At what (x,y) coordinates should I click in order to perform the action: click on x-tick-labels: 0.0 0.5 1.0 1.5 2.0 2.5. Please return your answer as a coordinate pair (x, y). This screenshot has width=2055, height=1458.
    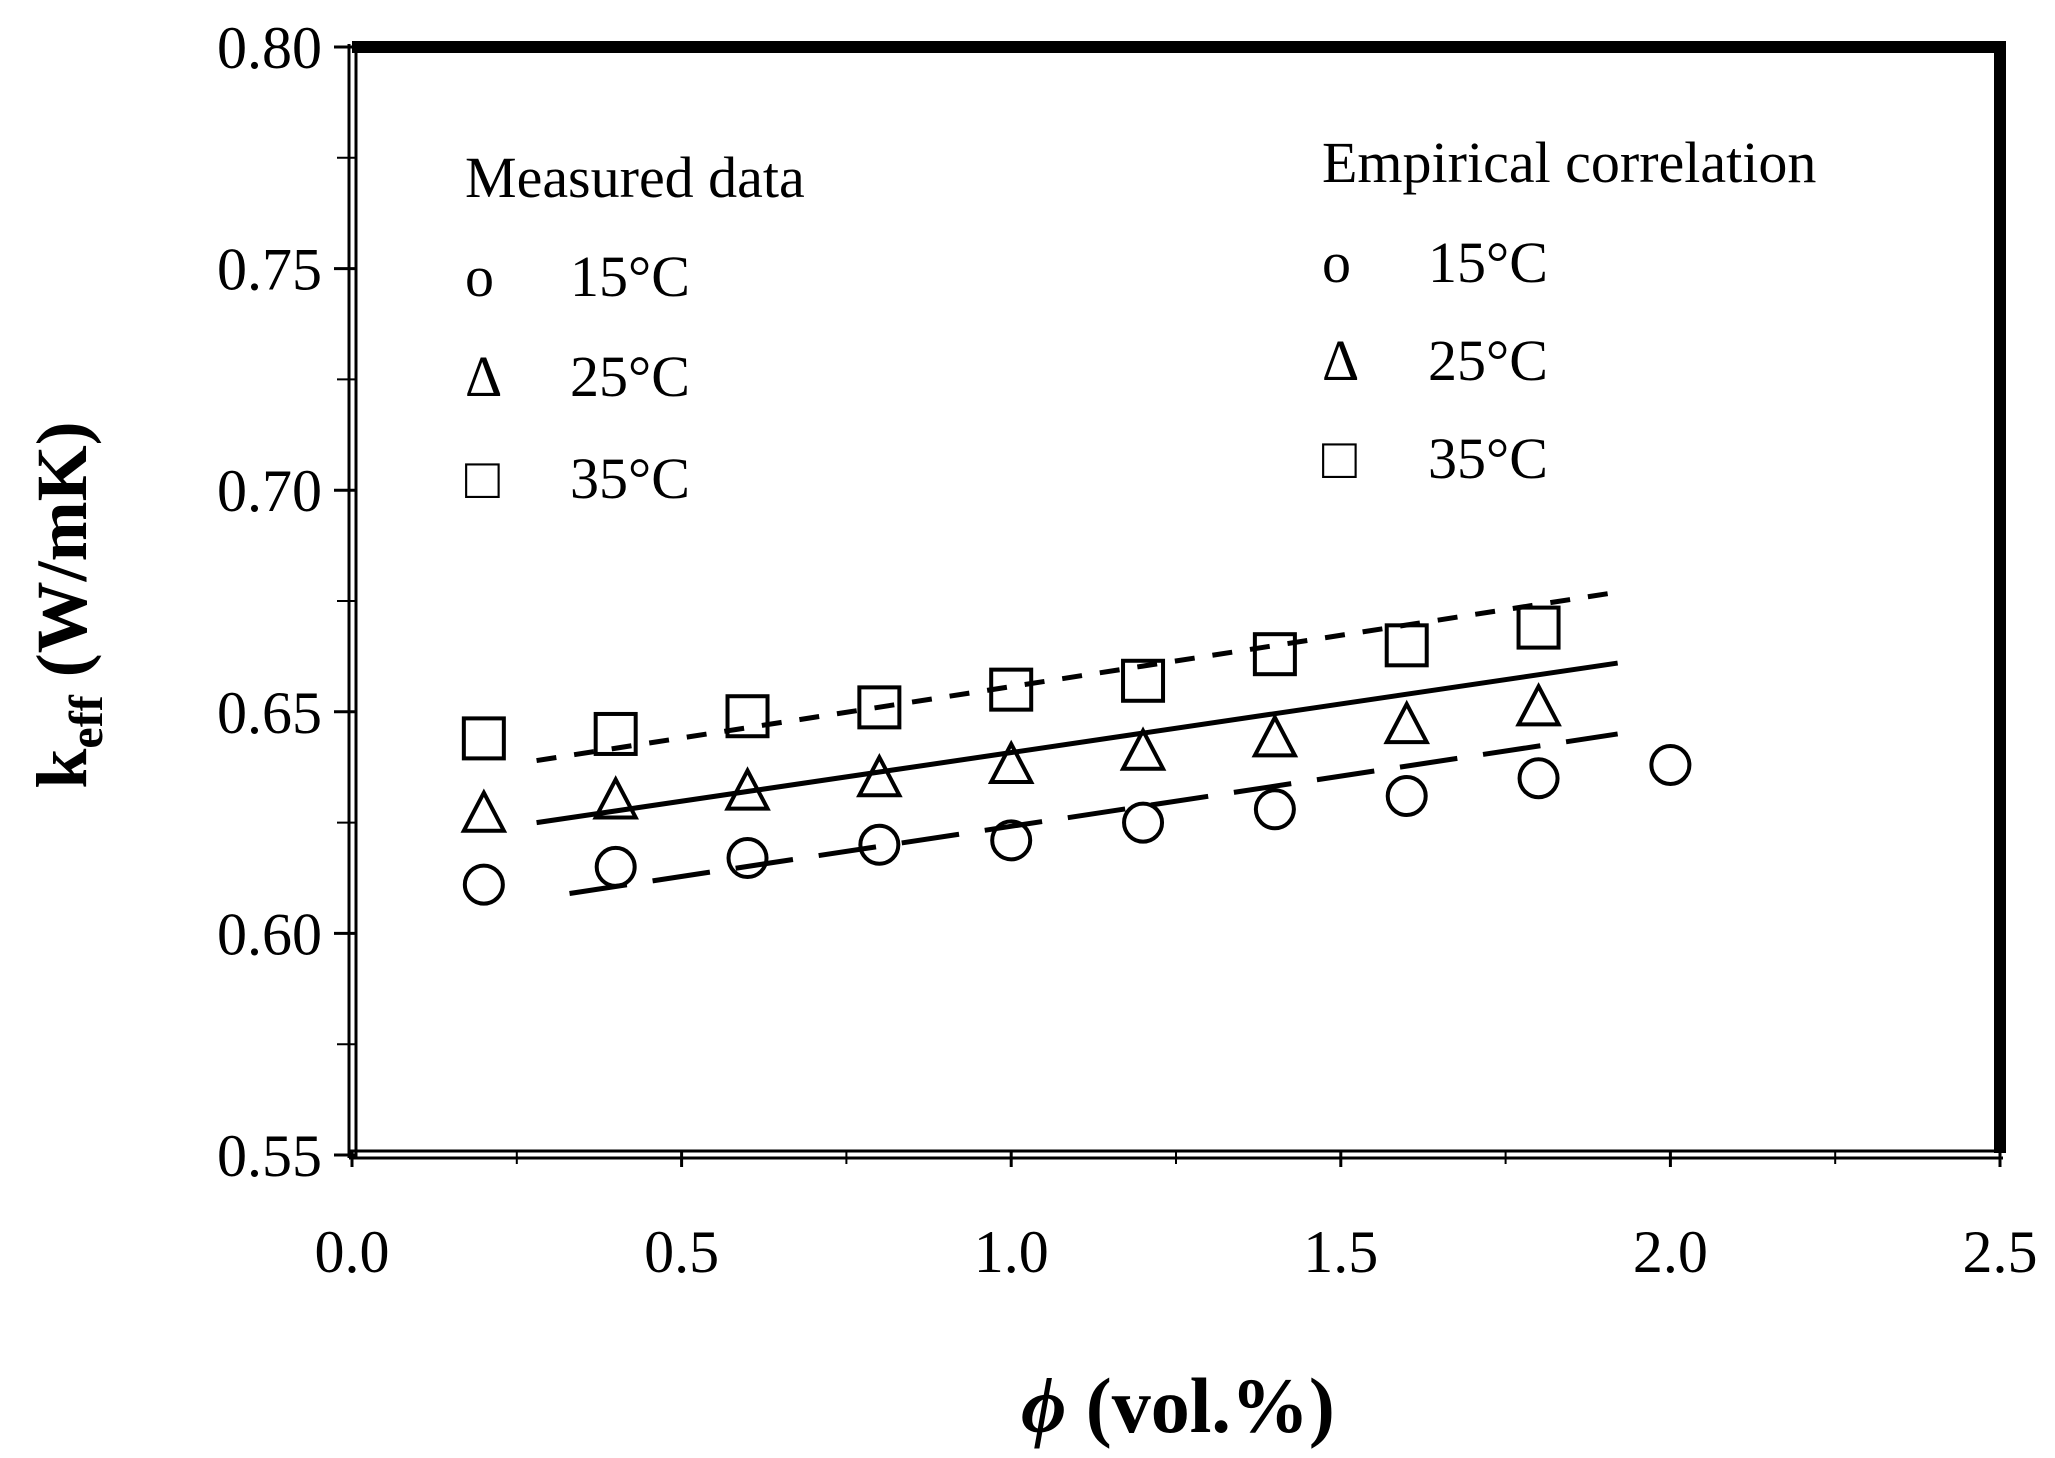
    Looking at the image, I should click on (1176, 1252).